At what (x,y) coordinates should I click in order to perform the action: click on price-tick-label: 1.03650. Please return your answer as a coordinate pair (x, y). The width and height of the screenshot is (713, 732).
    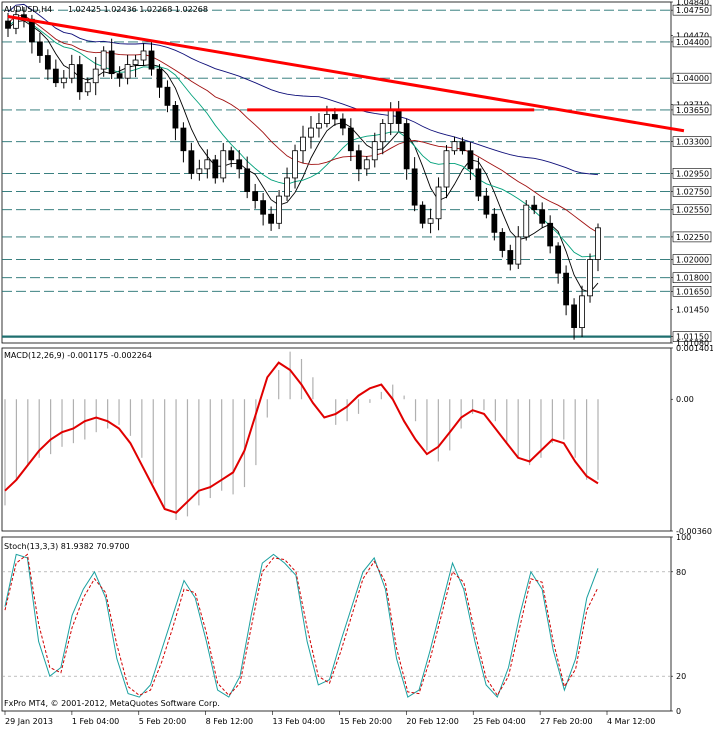
    Looking at the image, I should click on (692, 110).